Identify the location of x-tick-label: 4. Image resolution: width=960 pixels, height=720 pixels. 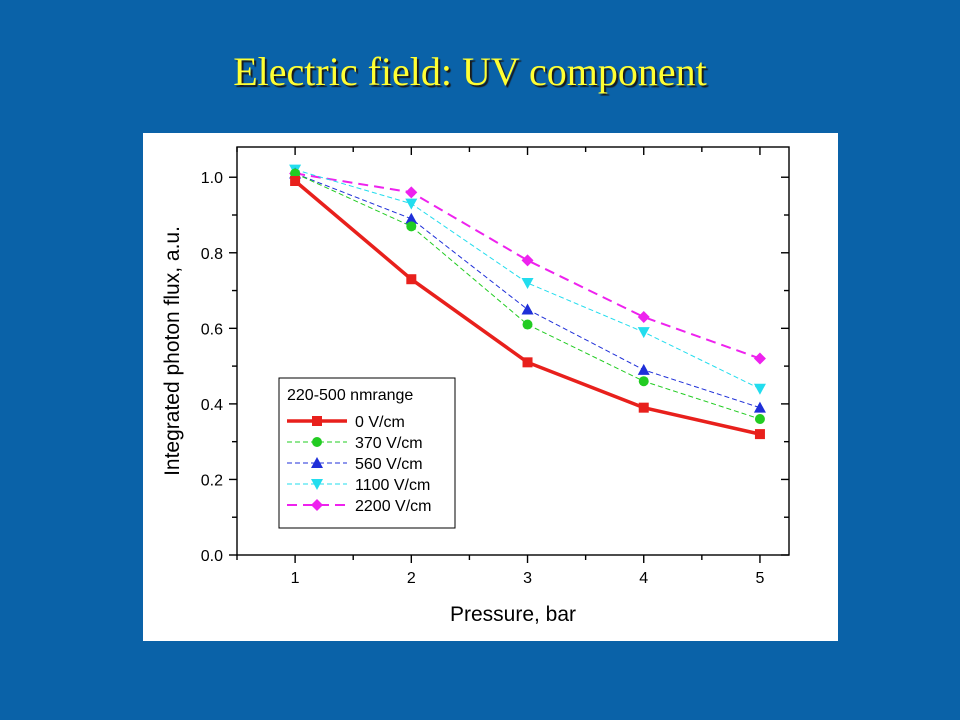
(643, 578).